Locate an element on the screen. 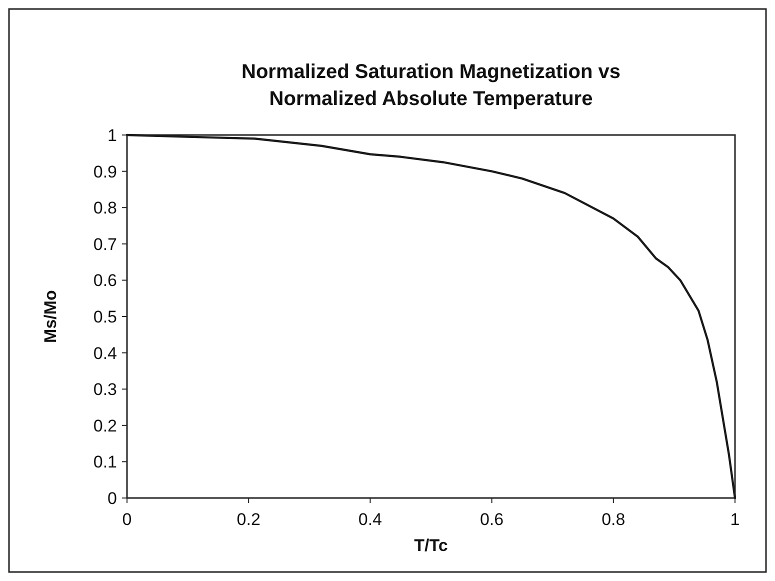  x-tick-label: 1 is located at coordinates (735, 519).